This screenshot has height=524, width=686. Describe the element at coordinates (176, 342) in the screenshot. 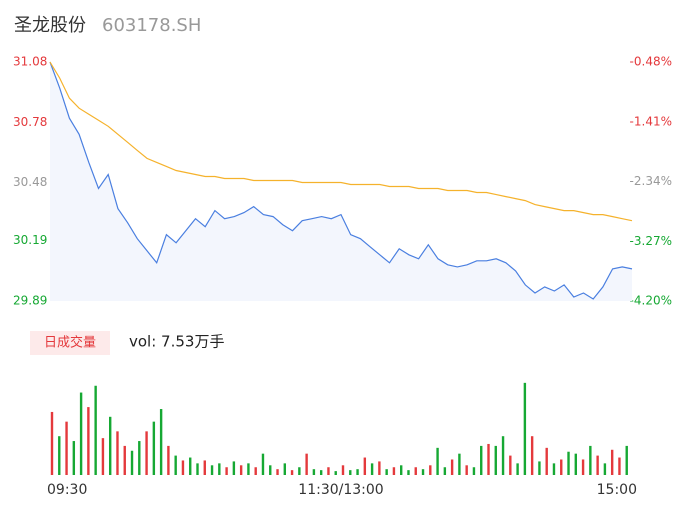

I see `volume-total: vol: 7.53万手` at that location.